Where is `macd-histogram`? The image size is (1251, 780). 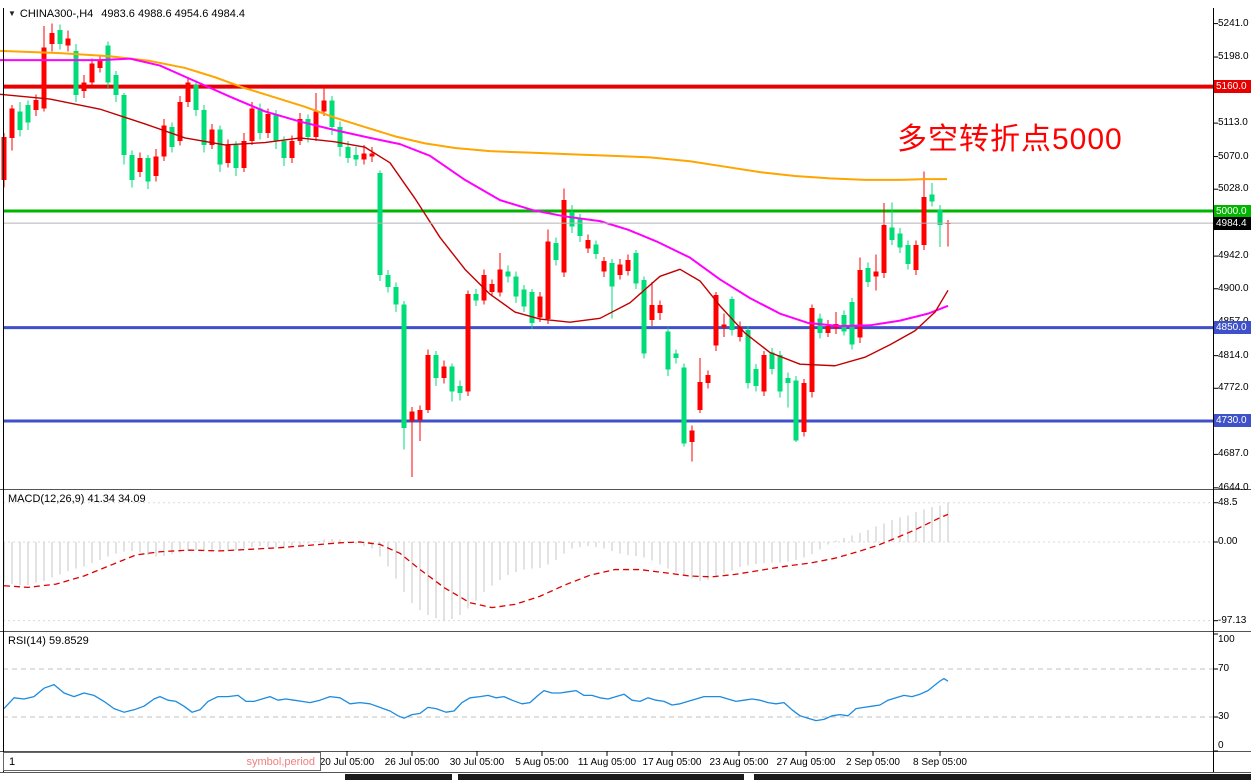
macd-histogram is located at coordinates (476, 561).